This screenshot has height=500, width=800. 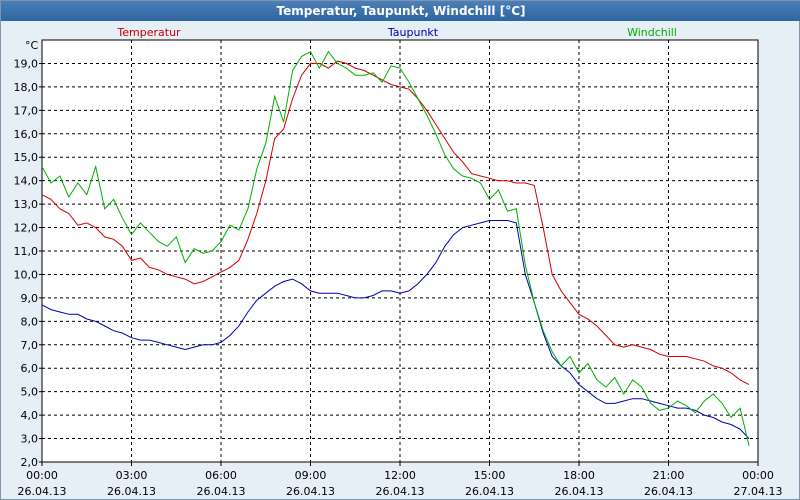 What do you see at coordinates (400, 475) in the screenshot?
I see `x-tick-time: 12:00` at bounding box center [400, 475].